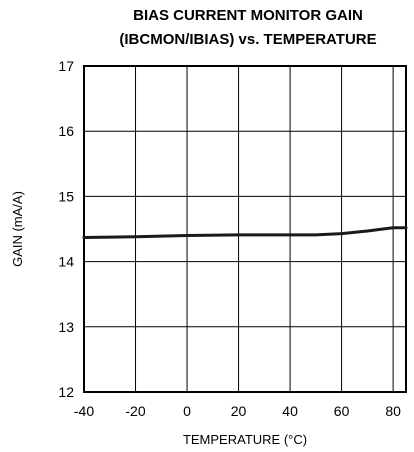  Describe the element at coordinates (66, 262) in the screenshot. I see `y-tick-label: 14` at that location.